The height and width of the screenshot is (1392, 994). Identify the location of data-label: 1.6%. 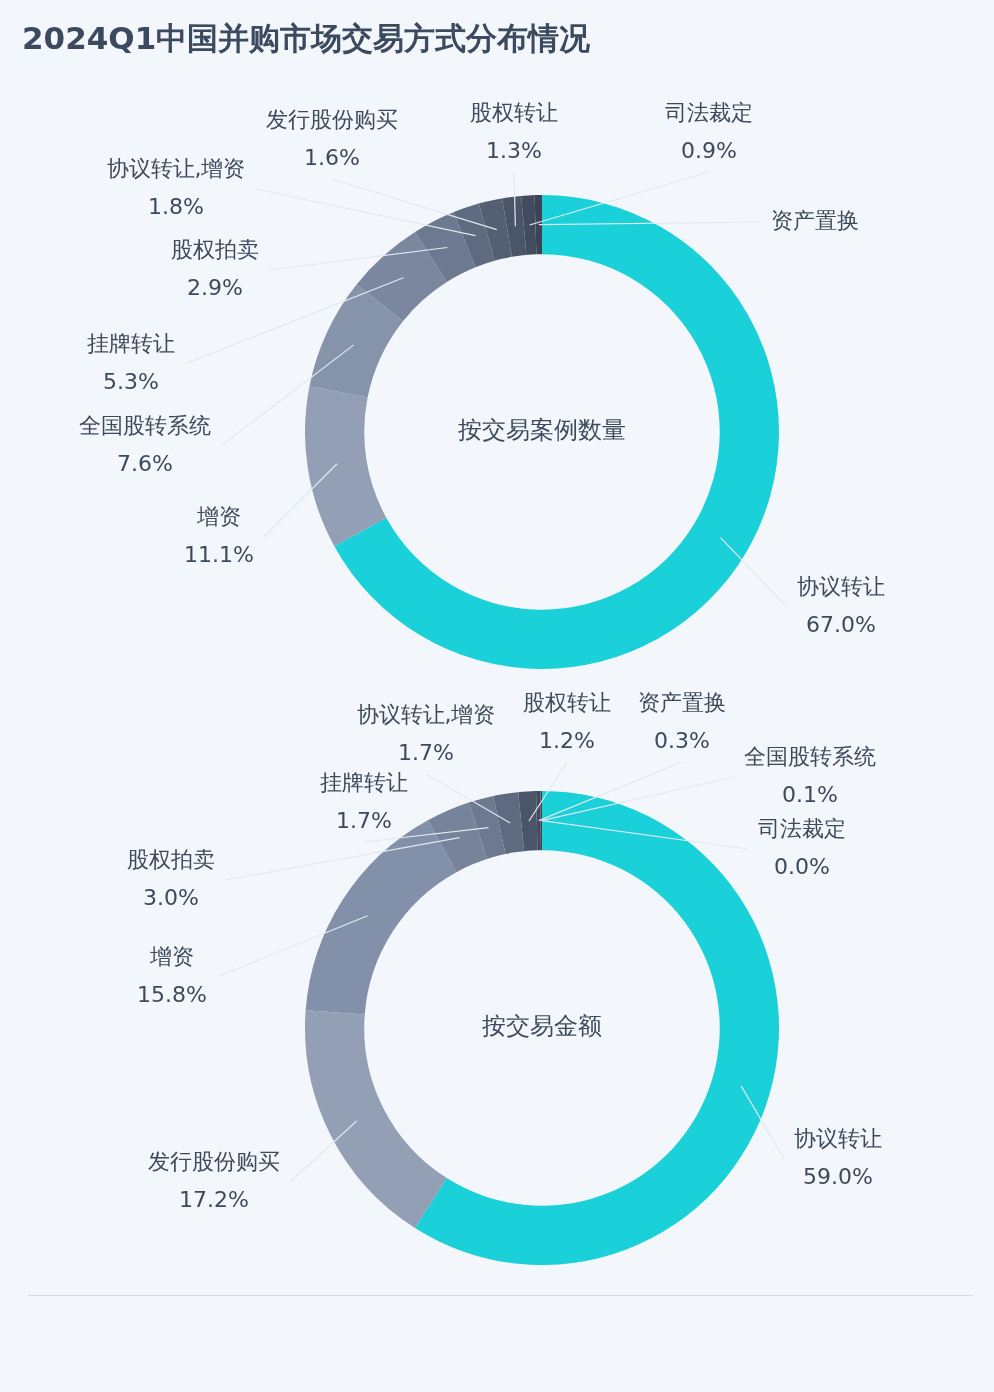
(332, 157).